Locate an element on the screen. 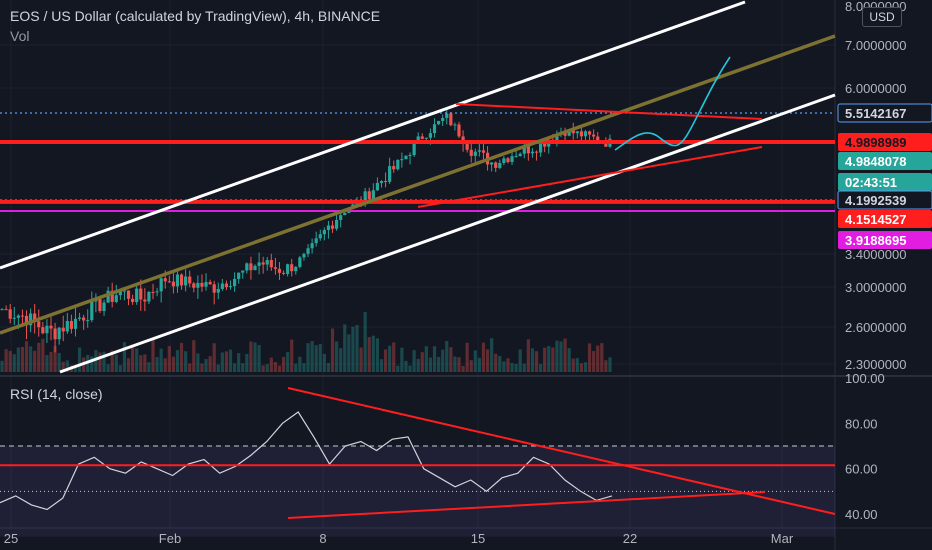  price-label-text: 5.5142167 is located at coordinates (875, 113).